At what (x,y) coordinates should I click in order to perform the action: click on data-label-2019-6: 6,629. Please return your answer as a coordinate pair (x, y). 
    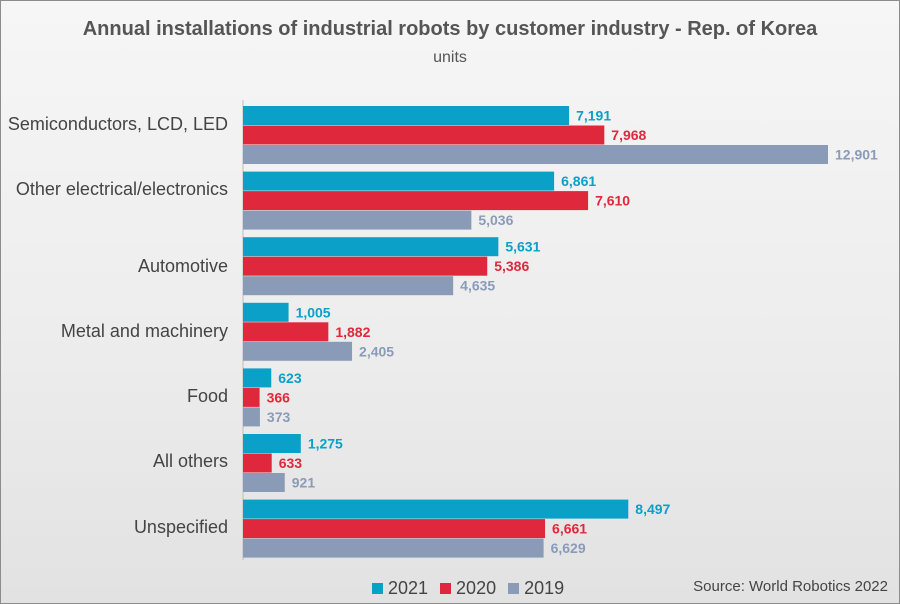
    Looking at the image, I should click on (568, 548).